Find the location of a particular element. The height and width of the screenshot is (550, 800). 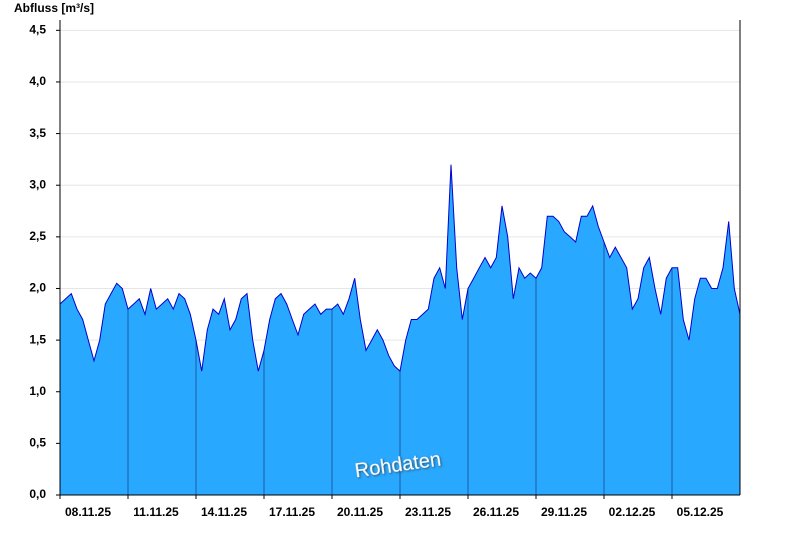

y-tick-label: 2,5 is located at coordinates (37, 236).